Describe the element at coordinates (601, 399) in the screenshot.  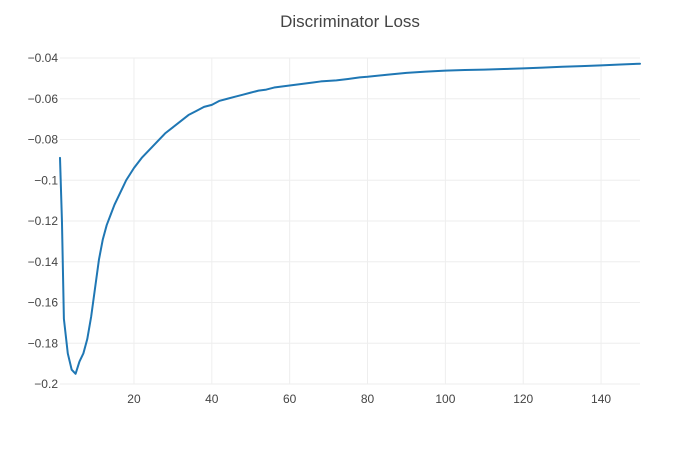
I see `x-tick-label: 140` at that location.